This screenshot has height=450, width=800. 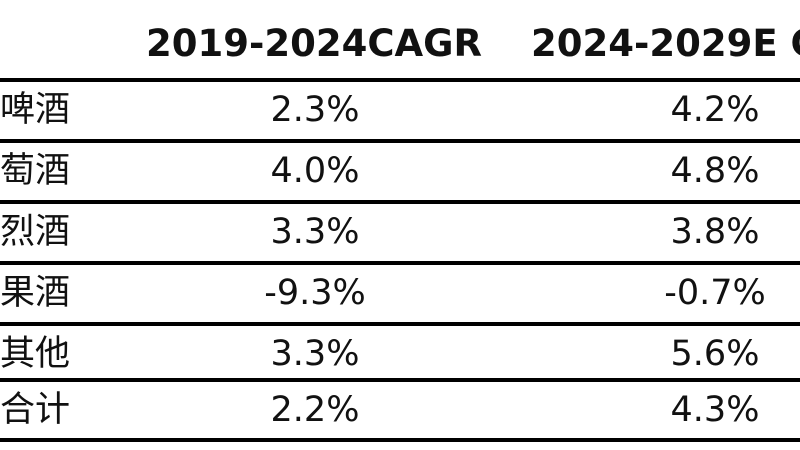 What do you see at coordinates (315, 171) in the screenshot?
I see `cagr-2019-2024-value: 4.0%` at bounding box center [315, 171].